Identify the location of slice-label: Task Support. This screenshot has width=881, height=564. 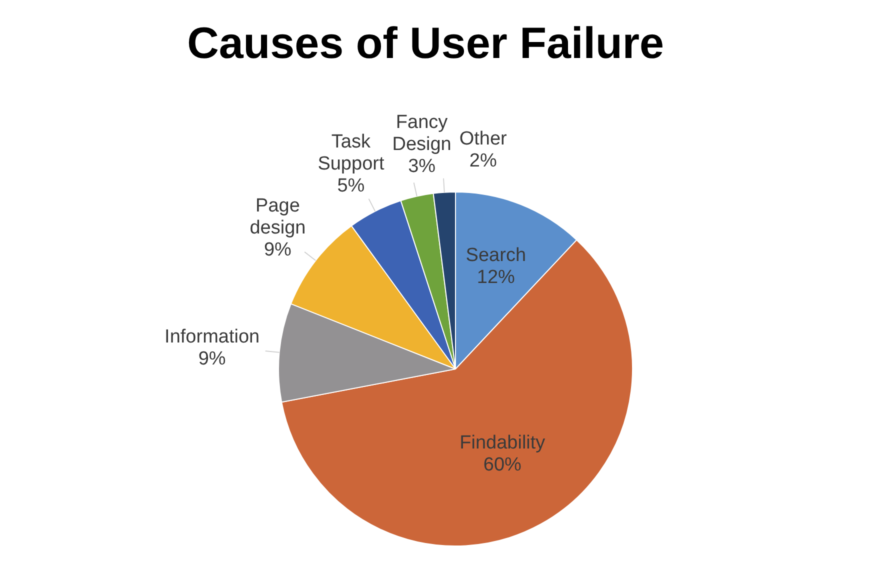
(351, 152).